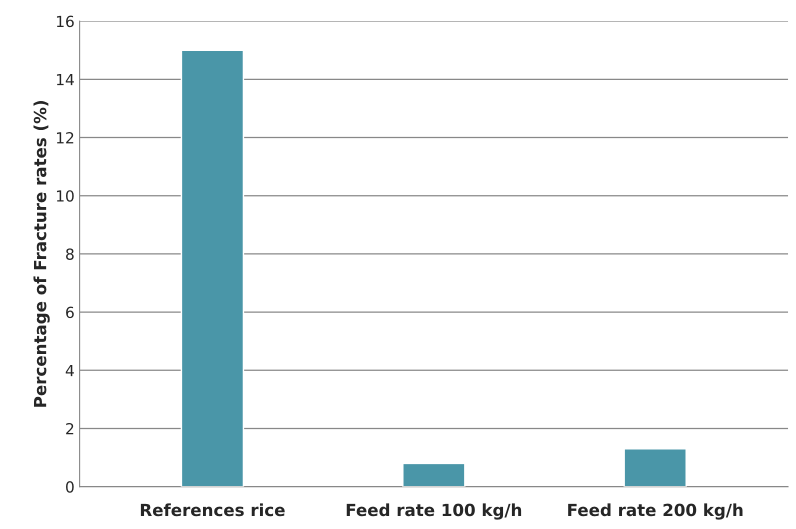 This screenshot has width=796, height=529. What do you see at coordinates (655, 511) in the screenshot?
I see `x-tick-label: Feed rate 200 kg/h` at bounding box center [655, 511].